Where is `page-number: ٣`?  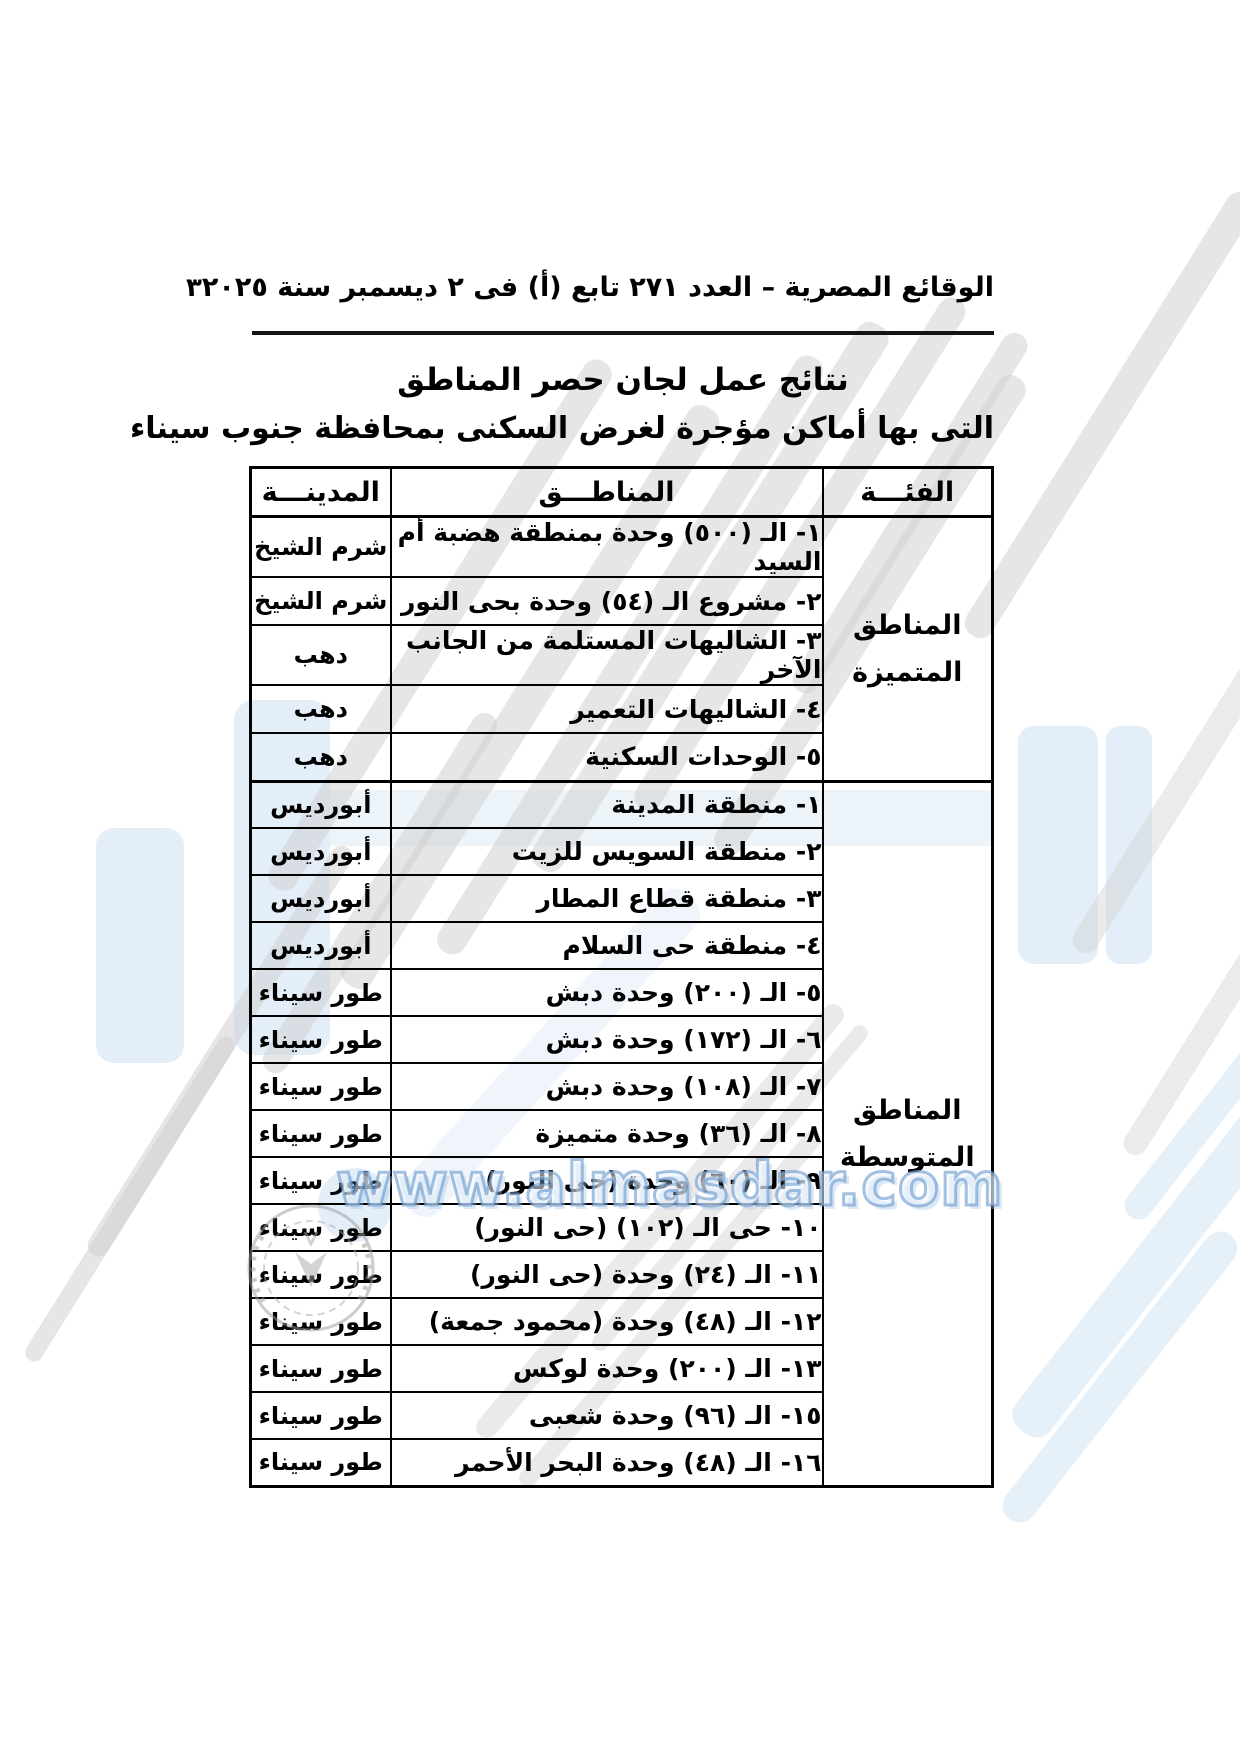 page-number: ٣ is located at coordinates (194, 287).